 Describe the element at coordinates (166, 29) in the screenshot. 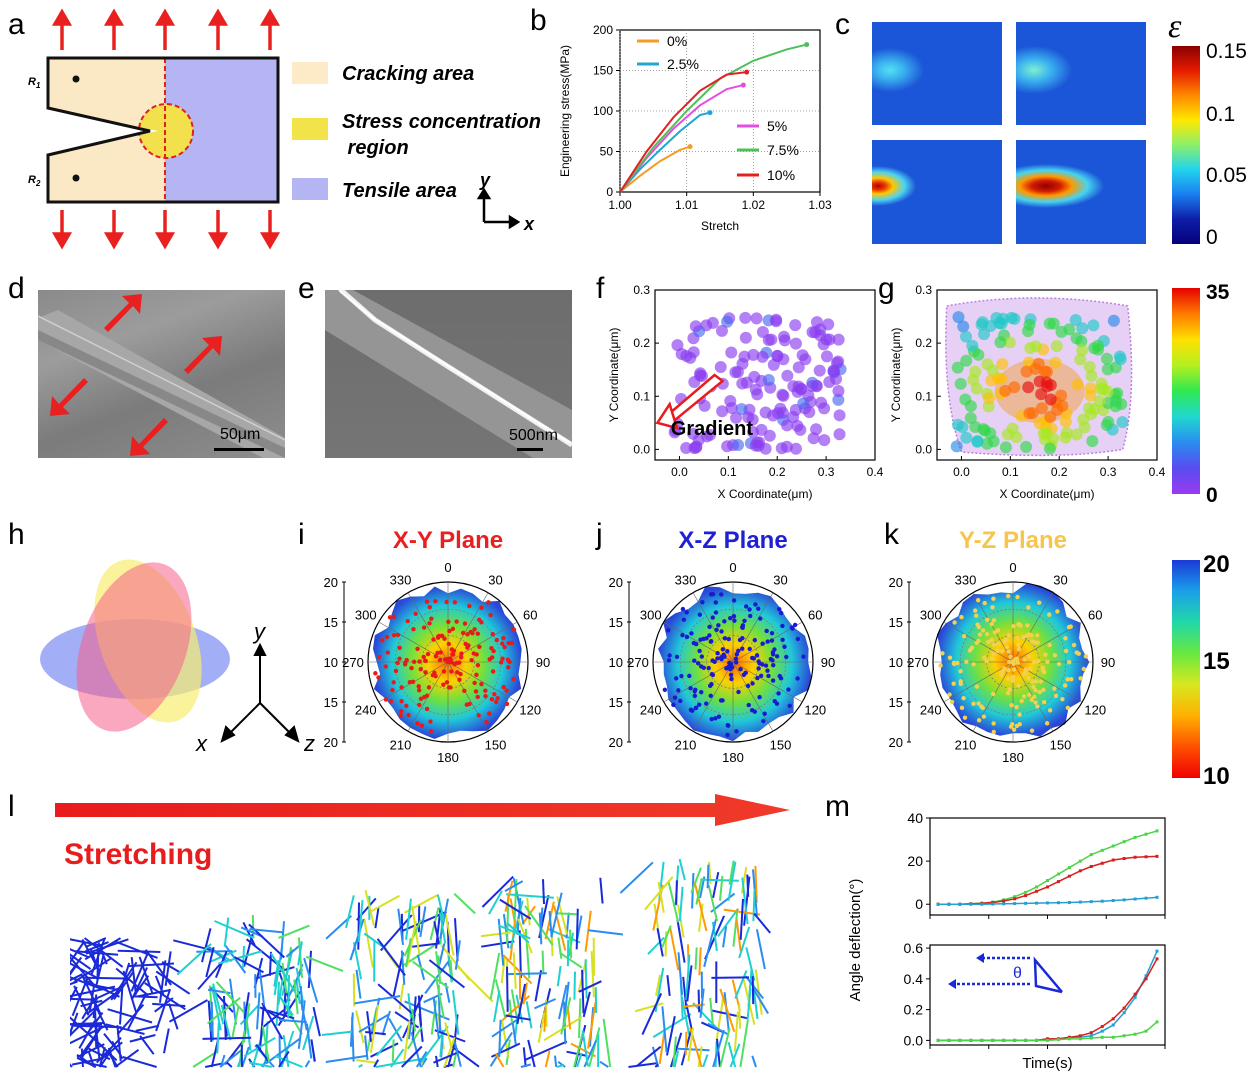

I see `tension-arrows-top` at that location.